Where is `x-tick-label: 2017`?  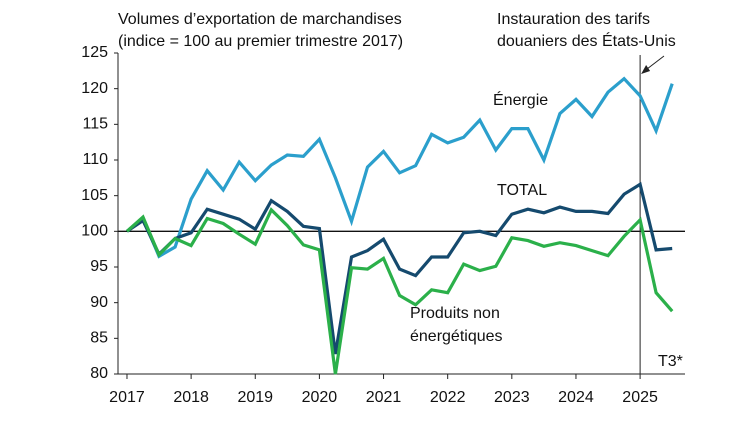 x-tick-label: 2017 is located at coordinates (127, 397).